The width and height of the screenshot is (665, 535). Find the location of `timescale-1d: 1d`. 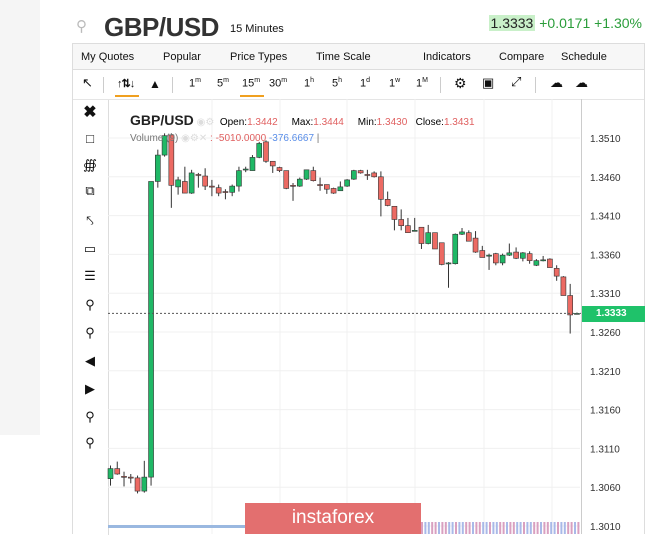

timescale-1d: 1d is located at coordinates (365, 83).